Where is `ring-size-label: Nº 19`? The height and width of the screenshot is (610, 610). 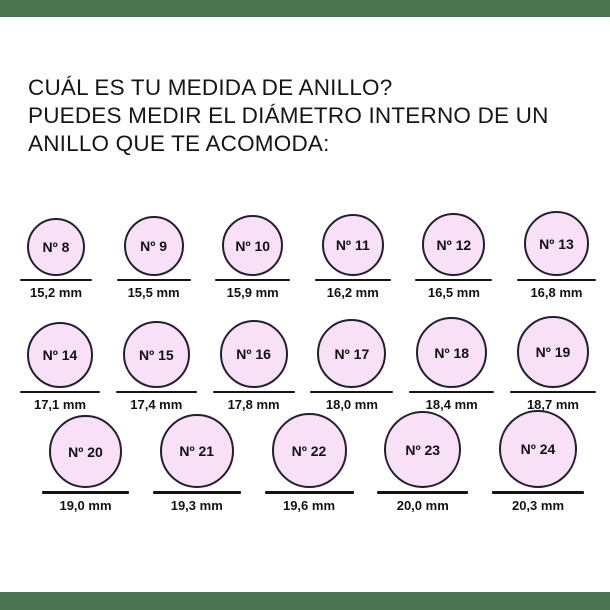 ring-size-label: Nº 19 is located at coordinates (553, 352).